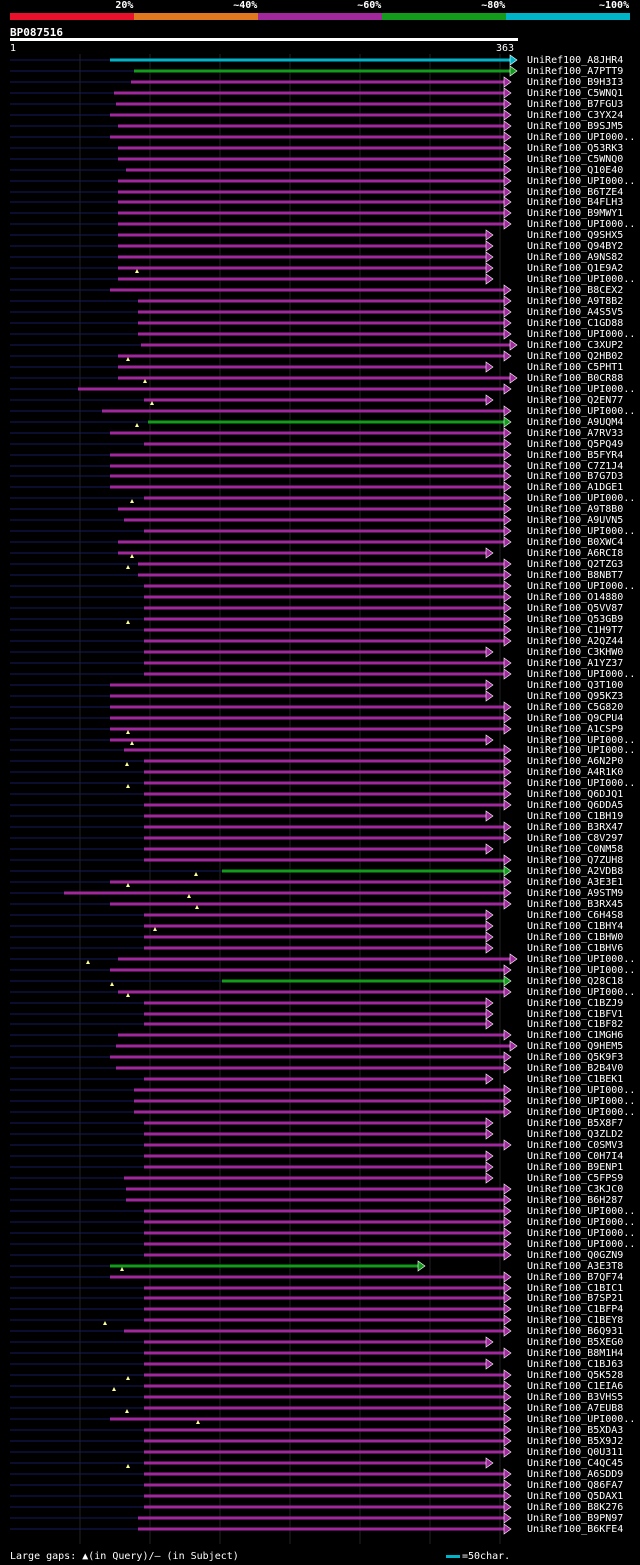 This screenshot has height=1565, width=640. I want to click on hit-label: UniRef100_Q5PQ49, so click(575, 444).